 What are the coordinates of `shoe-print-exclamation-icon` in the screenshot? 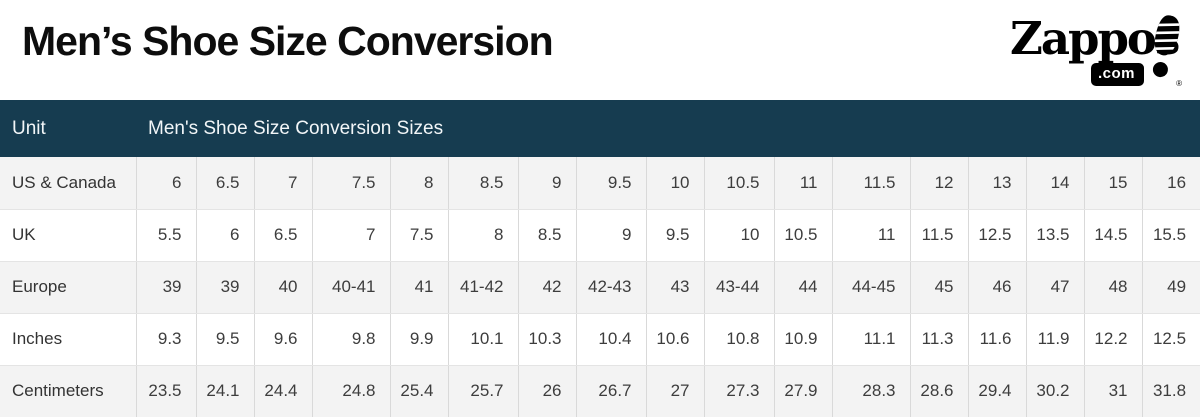 It's located at (1167, 45).